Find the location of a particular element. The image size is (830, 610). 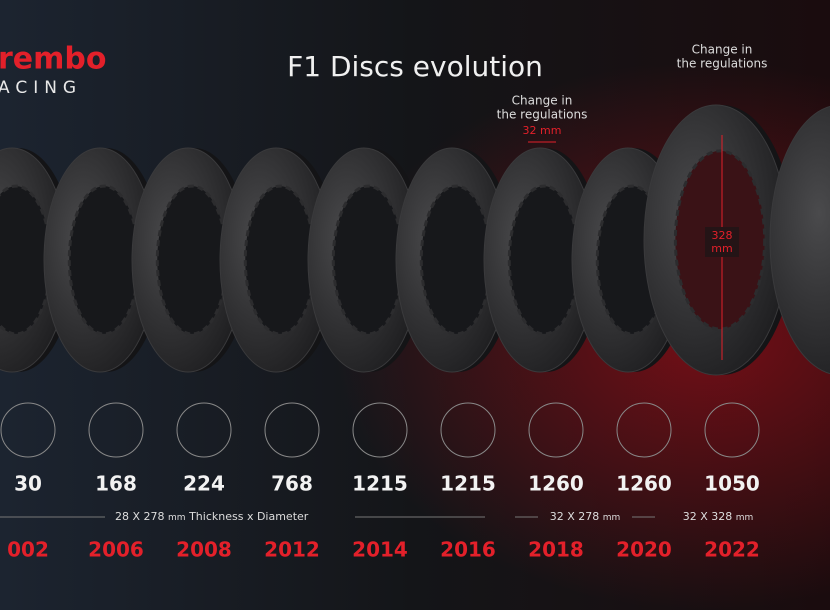

year: 2016 is located at coordinates (468, 550).